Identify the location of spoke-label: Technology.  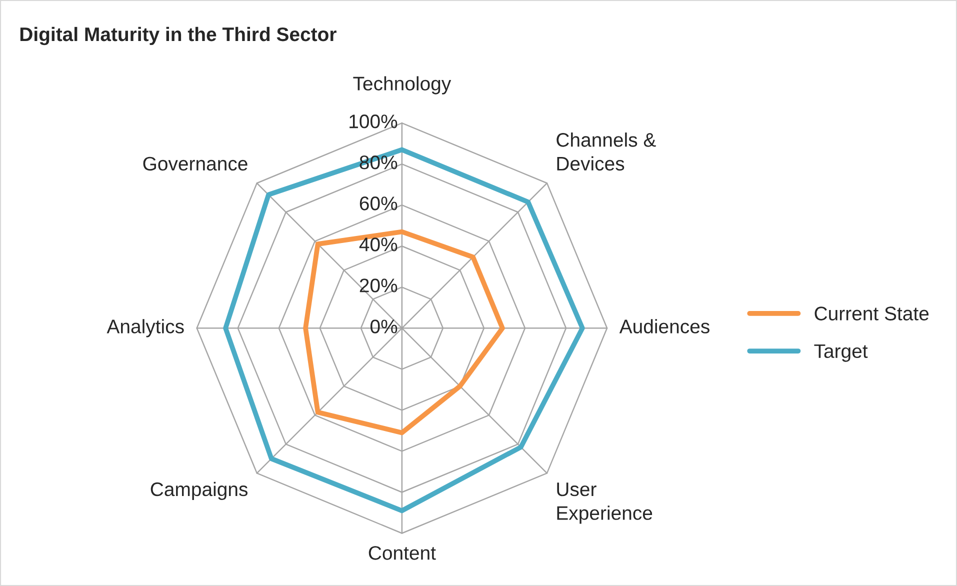
(402, 85).